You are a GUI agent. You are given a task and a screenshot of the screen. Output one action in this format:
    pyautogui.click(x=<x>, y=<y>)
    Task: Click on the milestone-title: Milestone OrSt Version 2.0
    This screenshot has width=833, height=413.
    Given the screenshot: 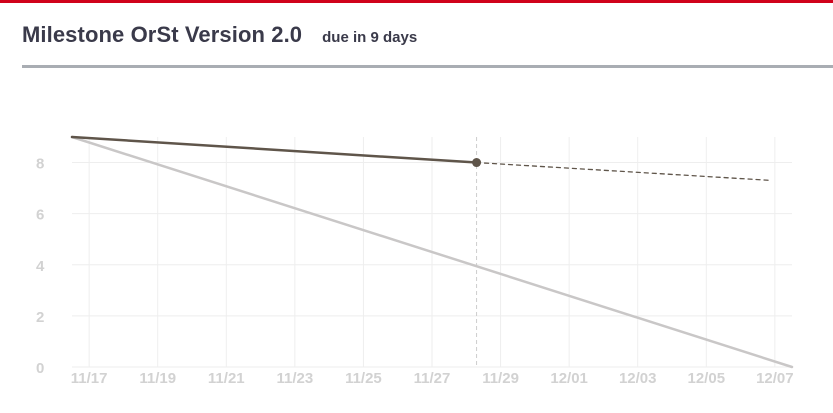 What is the action you would take?
    pyautogui.click(x=162, y=34)
    